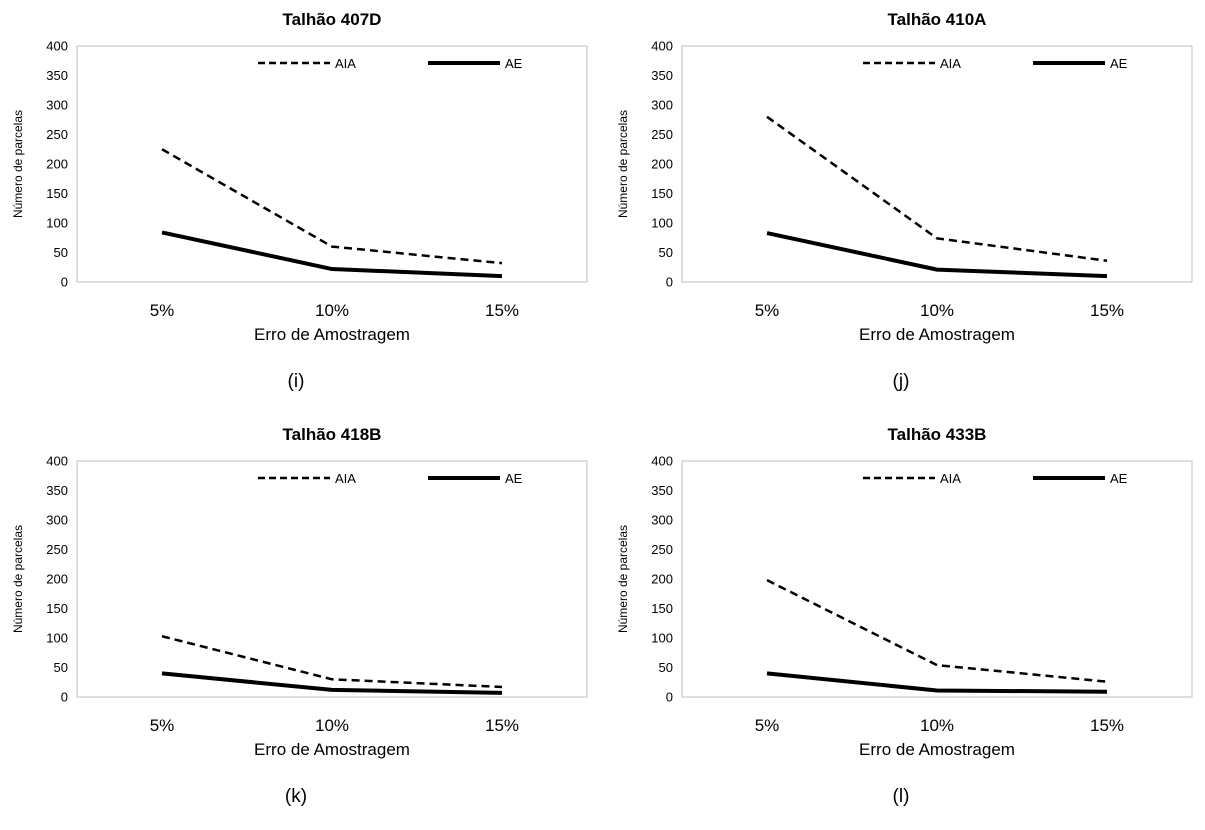 Image resolution: width=1205 pixels, height=830 pixels. Describe the element at coordinates (901, 796) in the screenshot. I see `chart-caption: (l)` at that location.